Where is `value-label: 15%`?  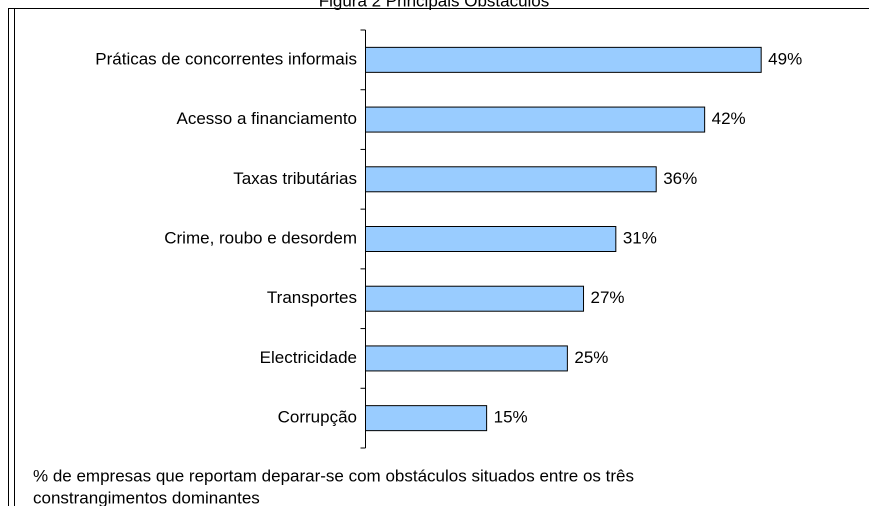
value-label: 15% is located at coordinates (511, 417).